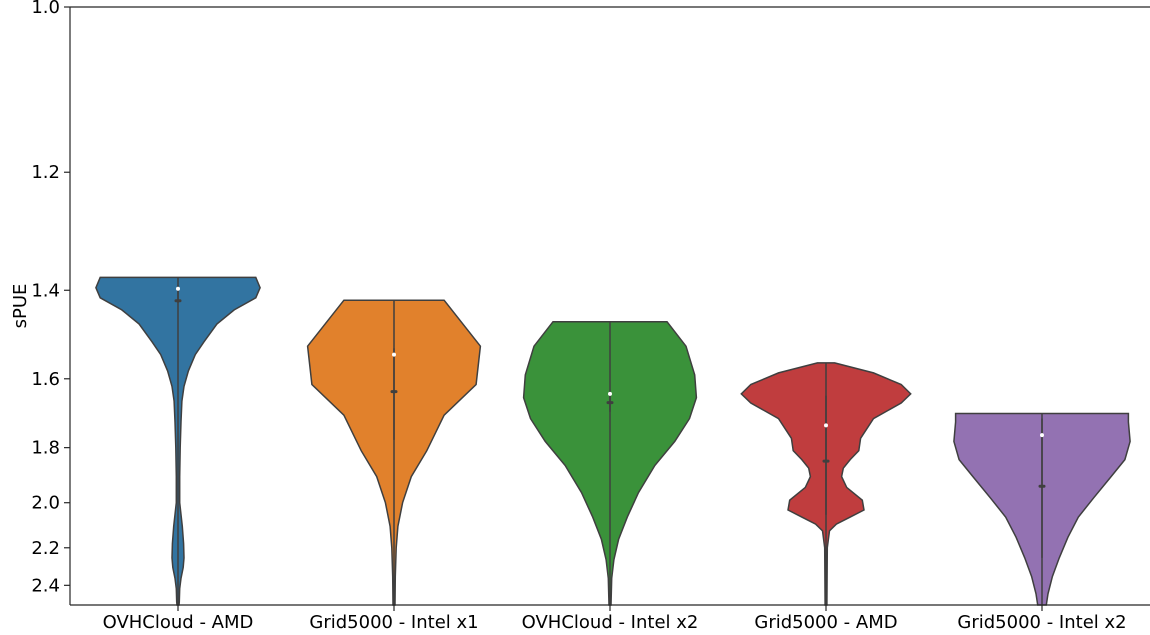 The height and width of the screenshot is (635, 1150). Describe the element at coordinates (45, 172) in the screenshot. I see `y-tick-label: 1.2` at that location.